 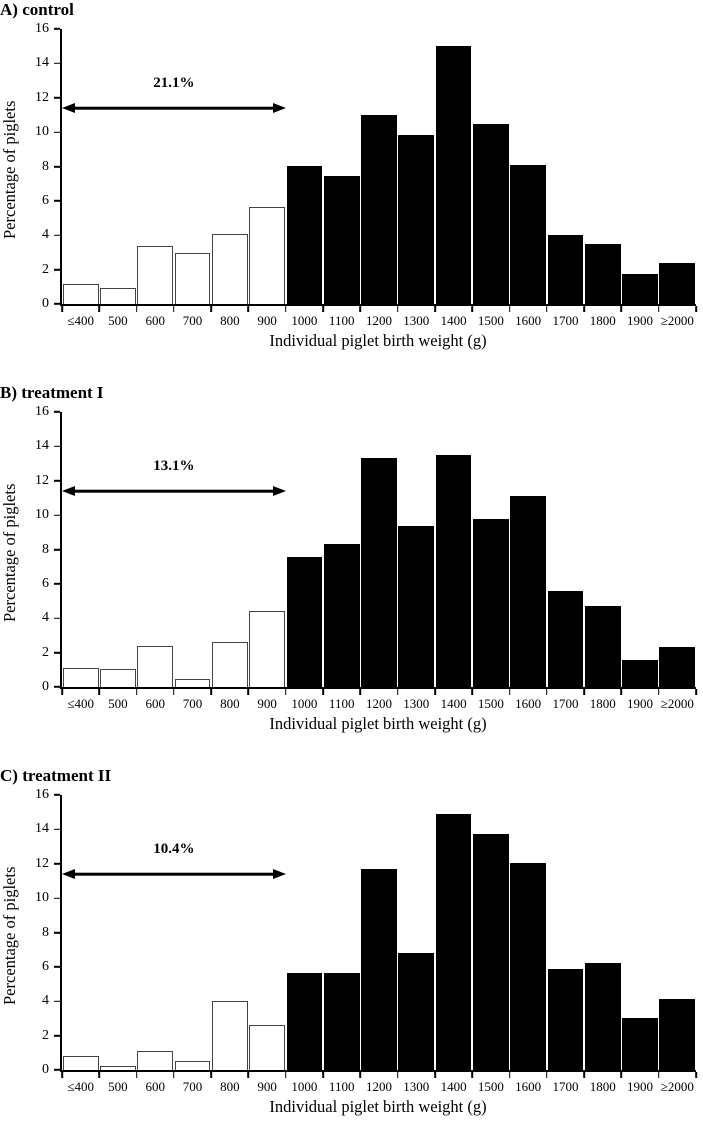 What do you see at coordinates (677, 667) in the screenshot?
I see `bar-2000` at bounding box center [677, 667].